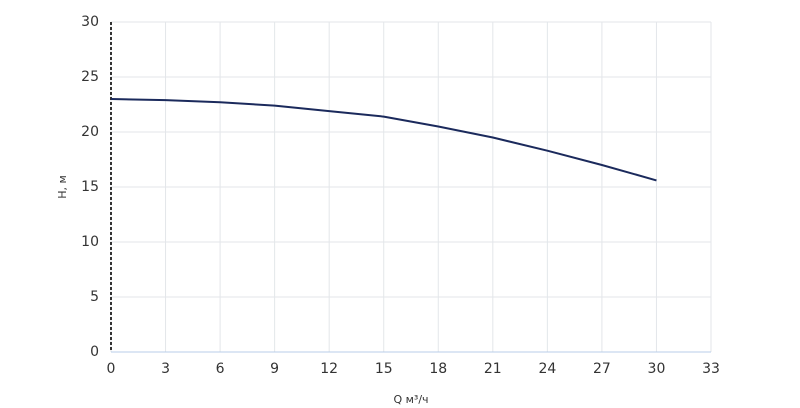  Describe the element at coordinates (94, 352) in the screenshot. I see `y-tick-label: 0` at that location.